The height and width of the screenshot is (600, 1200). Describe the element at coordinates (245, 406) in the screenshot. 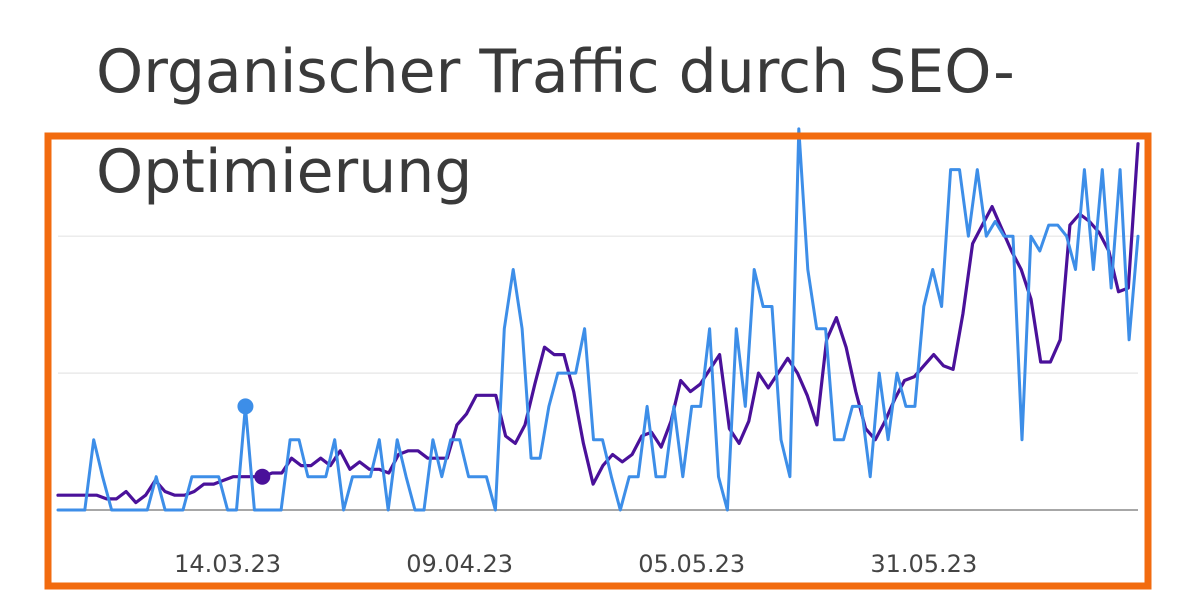

I see `series-2-hover-dot` at that location.